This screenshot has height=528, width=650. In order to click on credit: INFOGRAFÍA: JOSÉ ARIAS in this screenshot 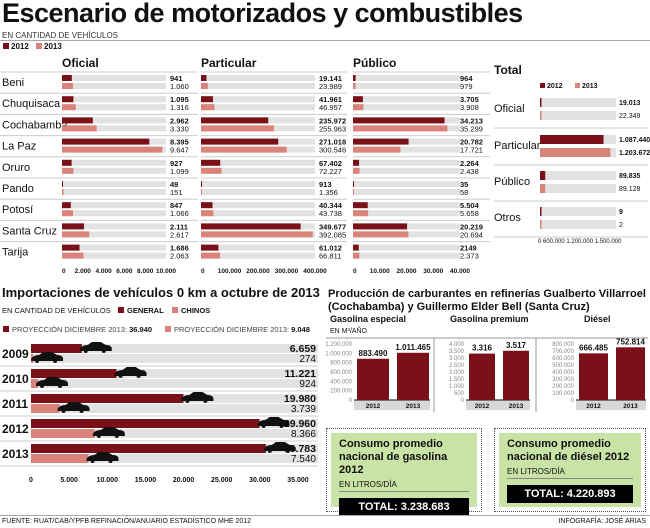, I will do `click(602, 521)`.